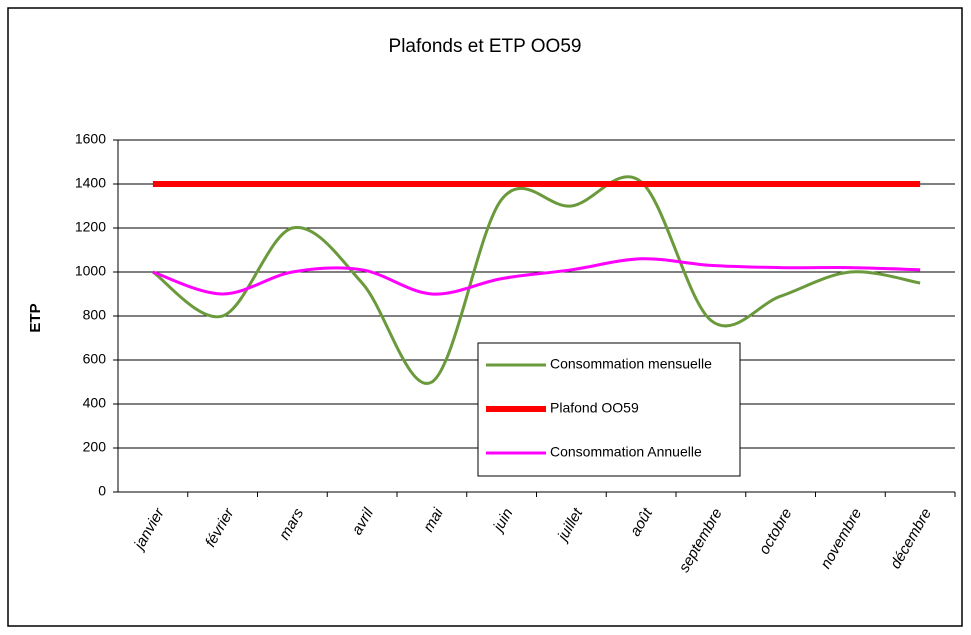 The height and width of the screenshot is (635, 971). Describe the element at coordinates (90, 183) in the screenshot. I see `y-tick-label: 1400` at that location.